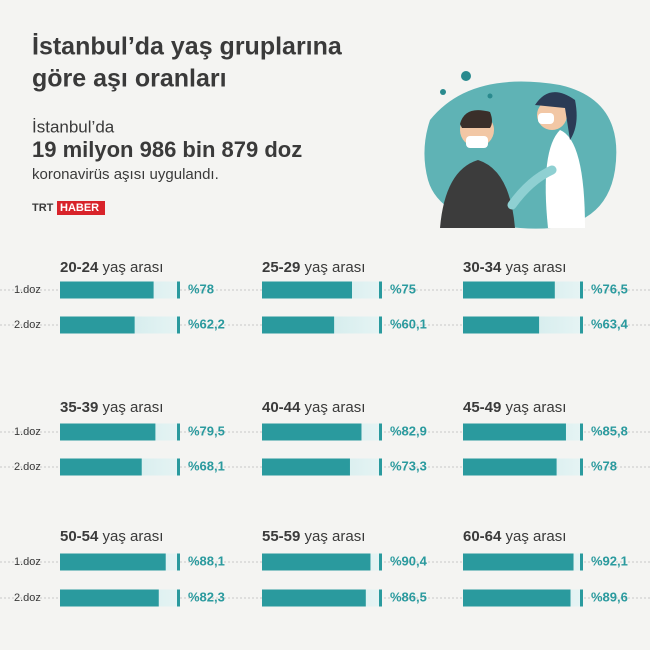  I want to click on group-title: 40-44 yaş arası, so click(313, 407).